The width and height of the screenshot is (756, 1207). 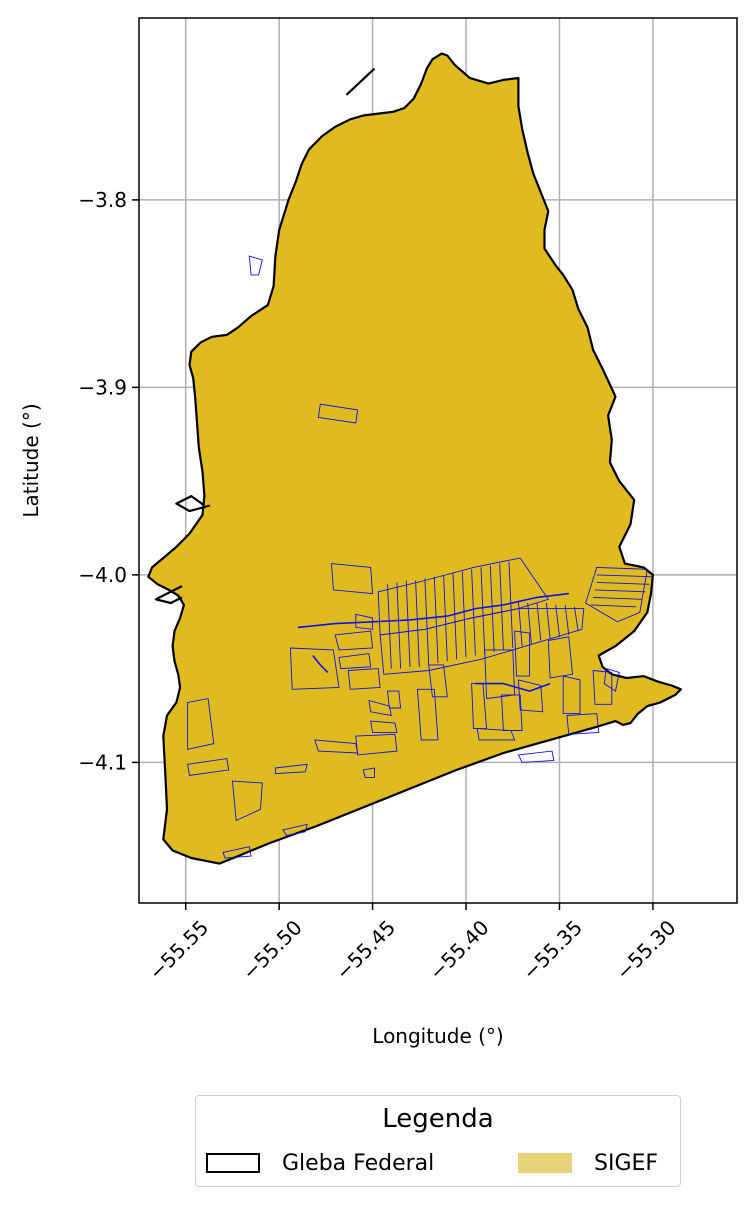 What do you see at coordinates (271, 949) in the screenshot?
I see `x-tick-label-1: −55.50` at bounding box center [271, 949].